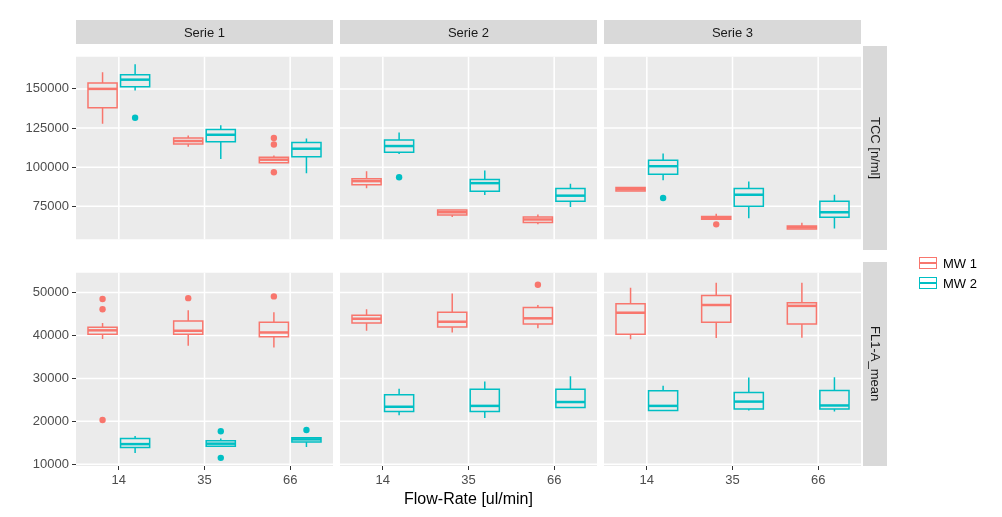 This screenshot has width=1002, height=517. I want to click on y-tick-label: 30000, so click(50, 377).